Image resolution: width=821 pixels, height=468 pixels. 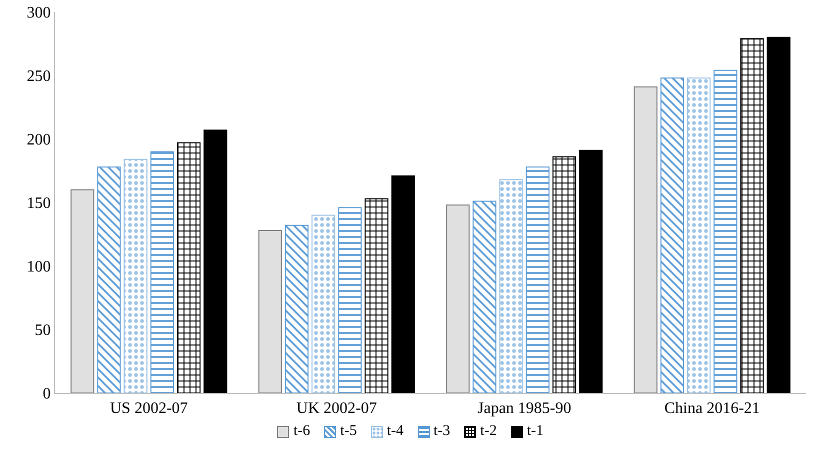 What do you see at coordinates (42, 331) in the screenshot?
I see `y-tick-label: 50` at bounding box center [42, 331].